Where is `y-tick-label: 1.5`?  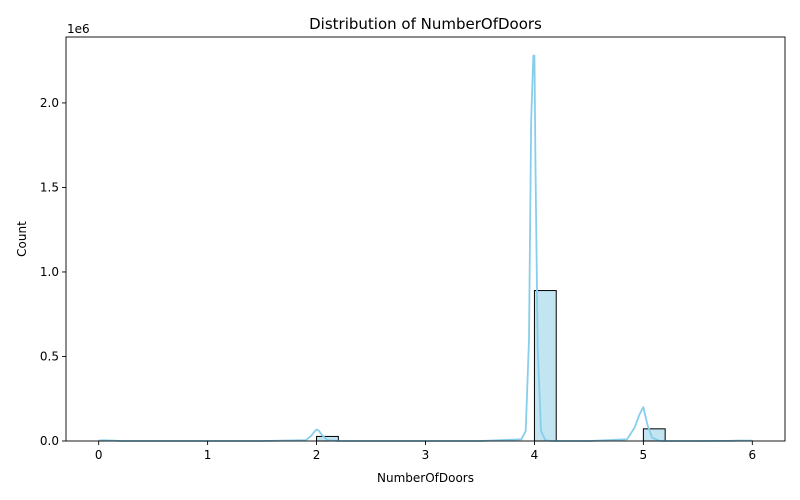 y-tick-label: 1.5 is located at coordinates (49, 187).